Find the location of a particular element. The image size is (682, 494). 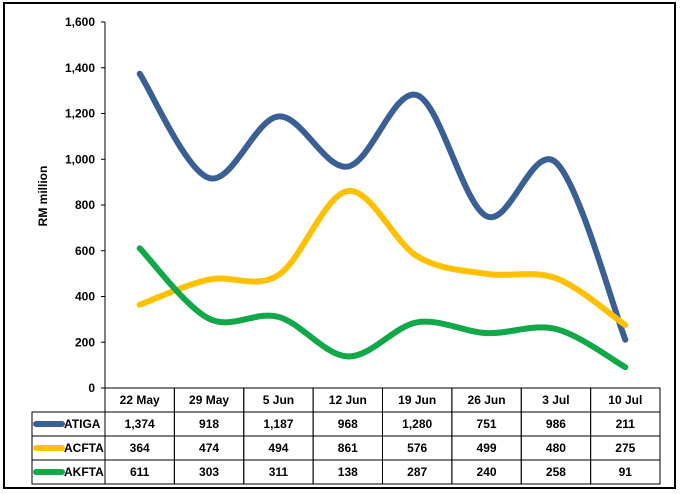

data-label: 91 is located at coordinates (626, 472).